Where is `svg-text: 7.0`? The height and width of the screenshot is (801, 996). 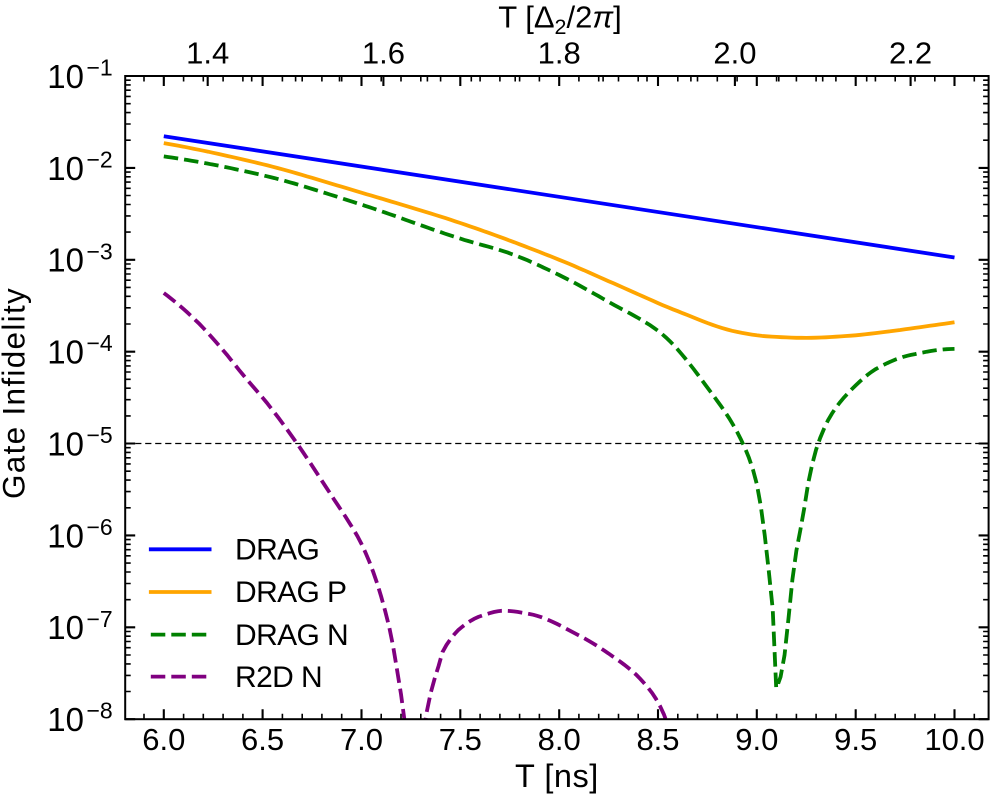 svg-text: 7.0 is located at coordinates (361, 739).